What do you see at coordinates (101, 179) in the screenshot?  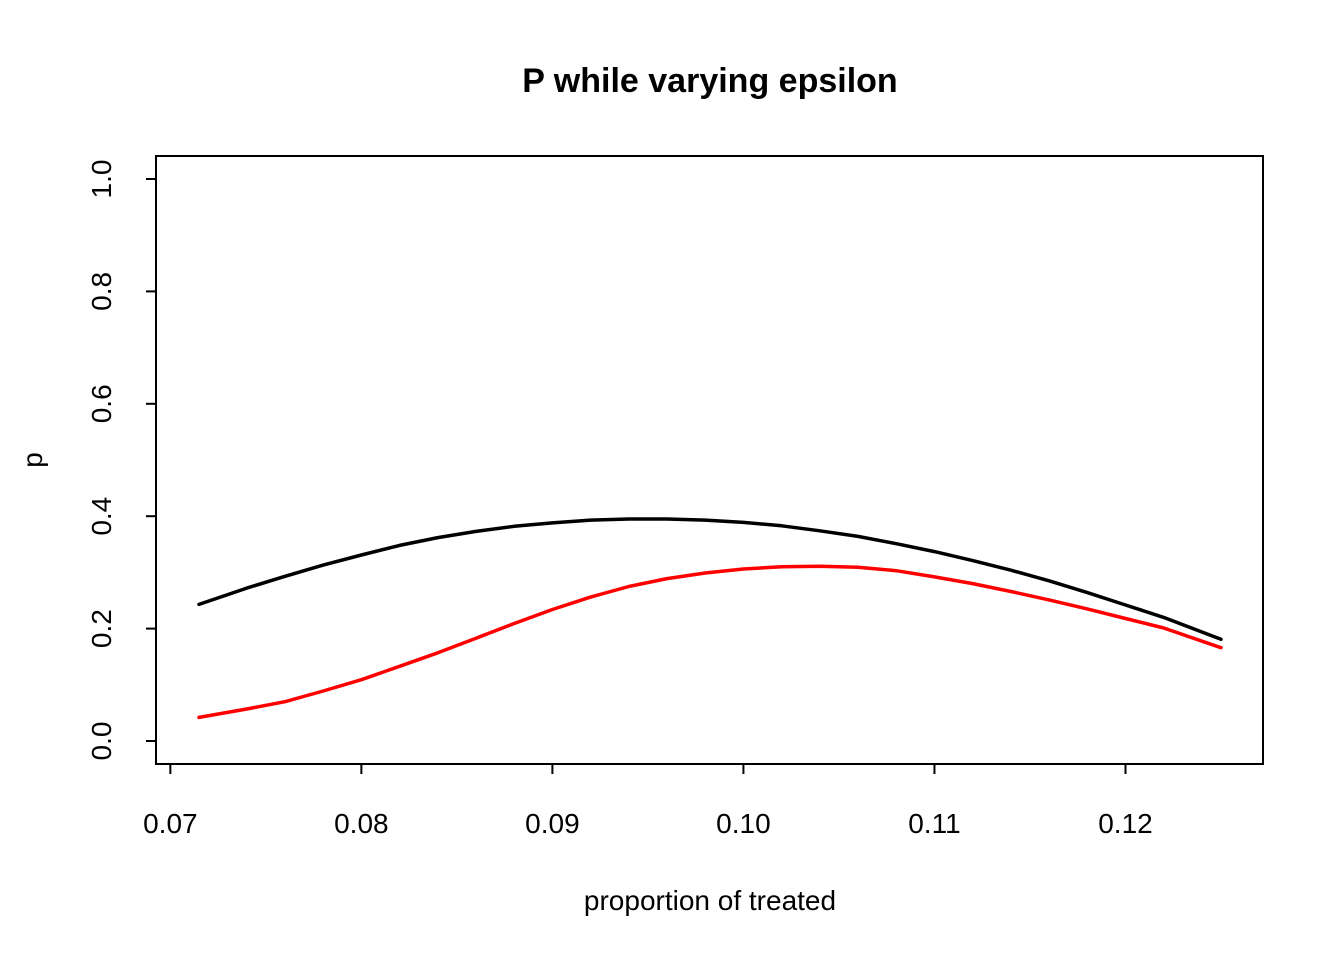 I see `y-tick-label: 1.0` at bounding box center [101, 179].